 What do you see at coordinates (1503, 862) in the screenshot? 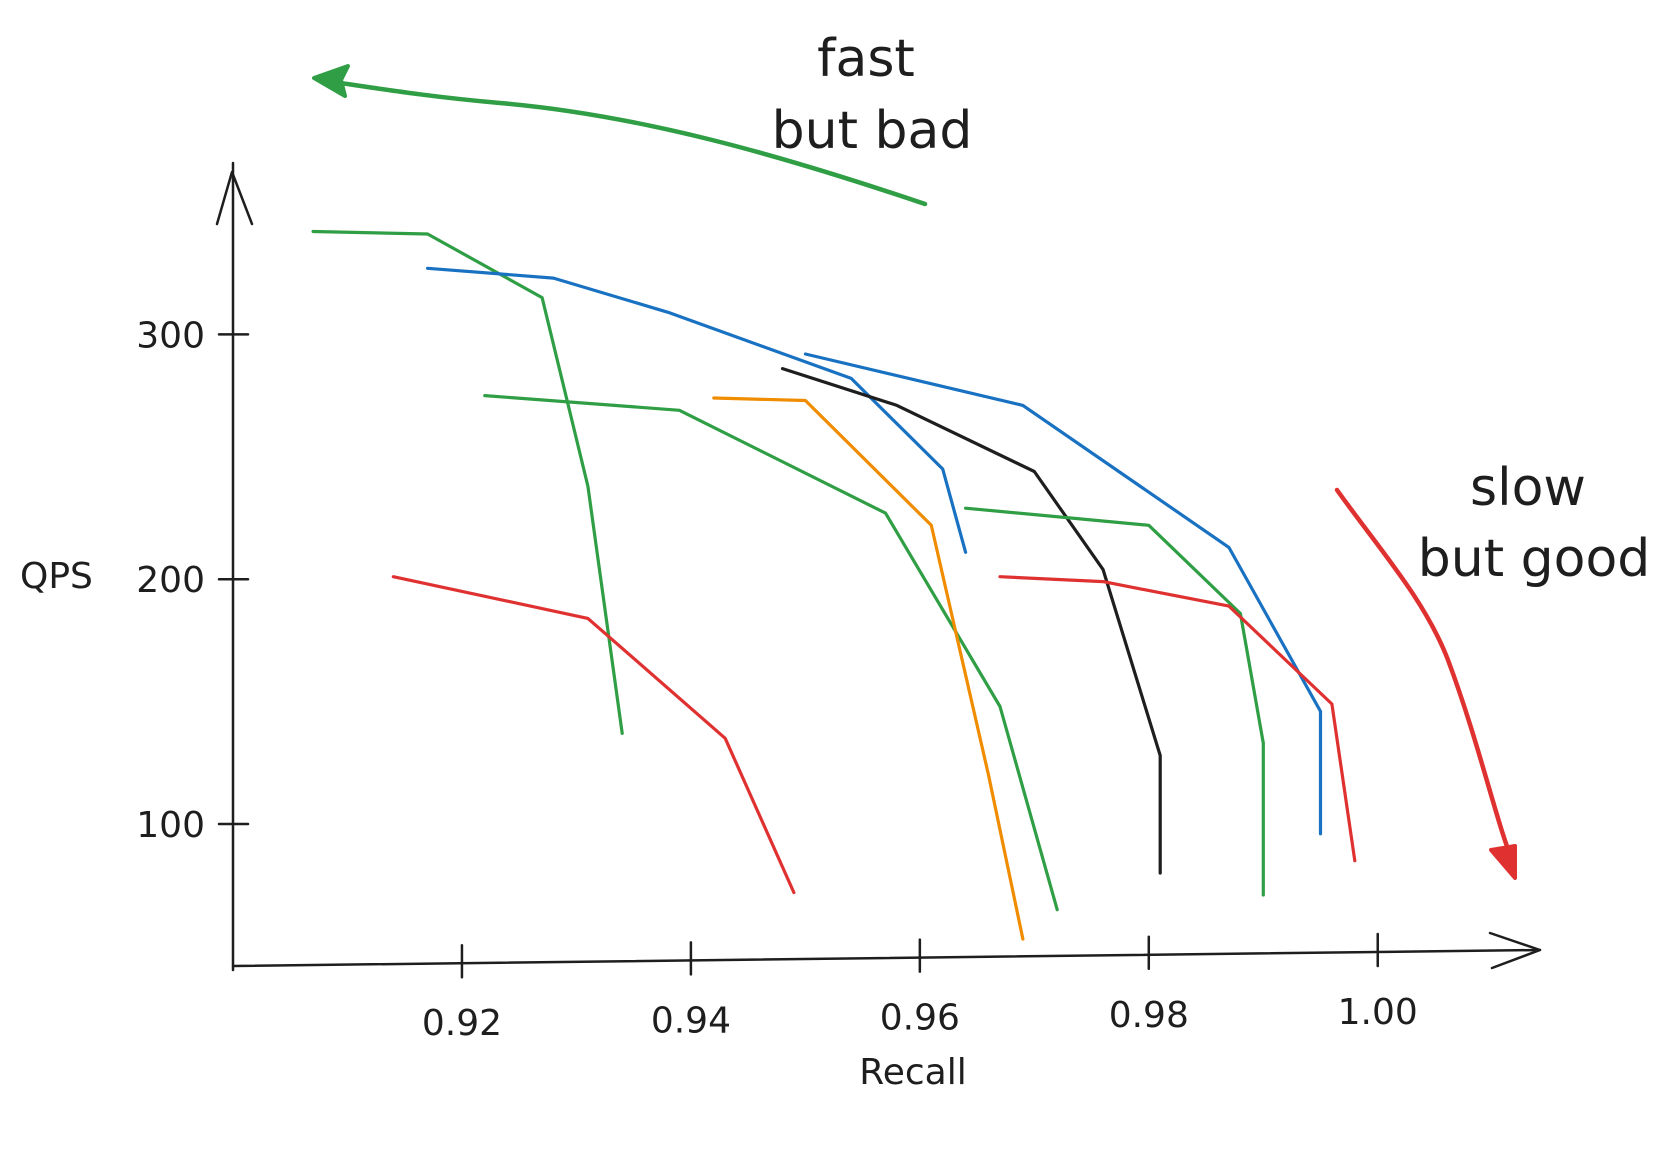
I see `slow-arrow-head-icon` at bounding box center [1503, 862].